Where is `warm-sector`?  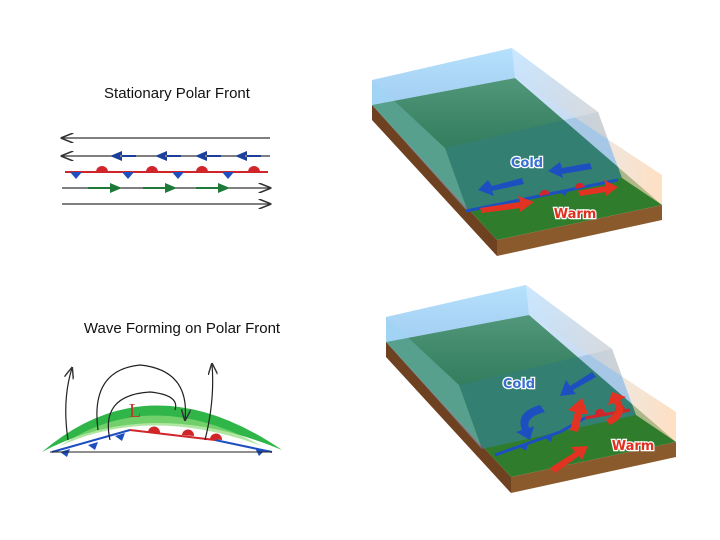 warm-sector is located at coordinates (162, 428).